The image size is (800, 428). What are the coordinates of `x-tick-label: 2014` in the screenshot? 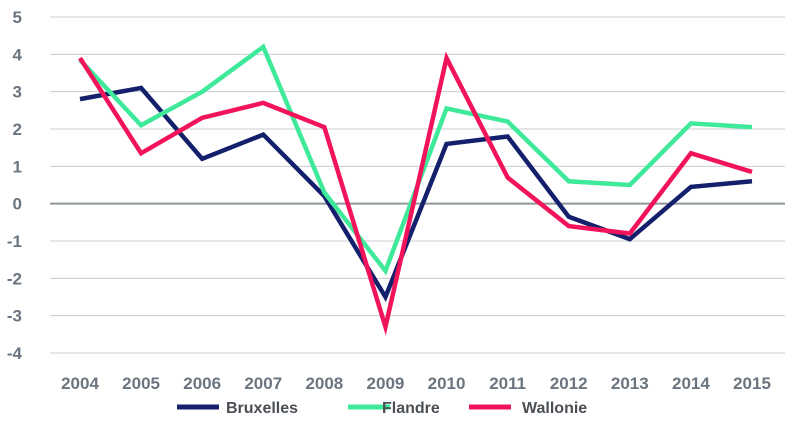 It's located at (691, 383).